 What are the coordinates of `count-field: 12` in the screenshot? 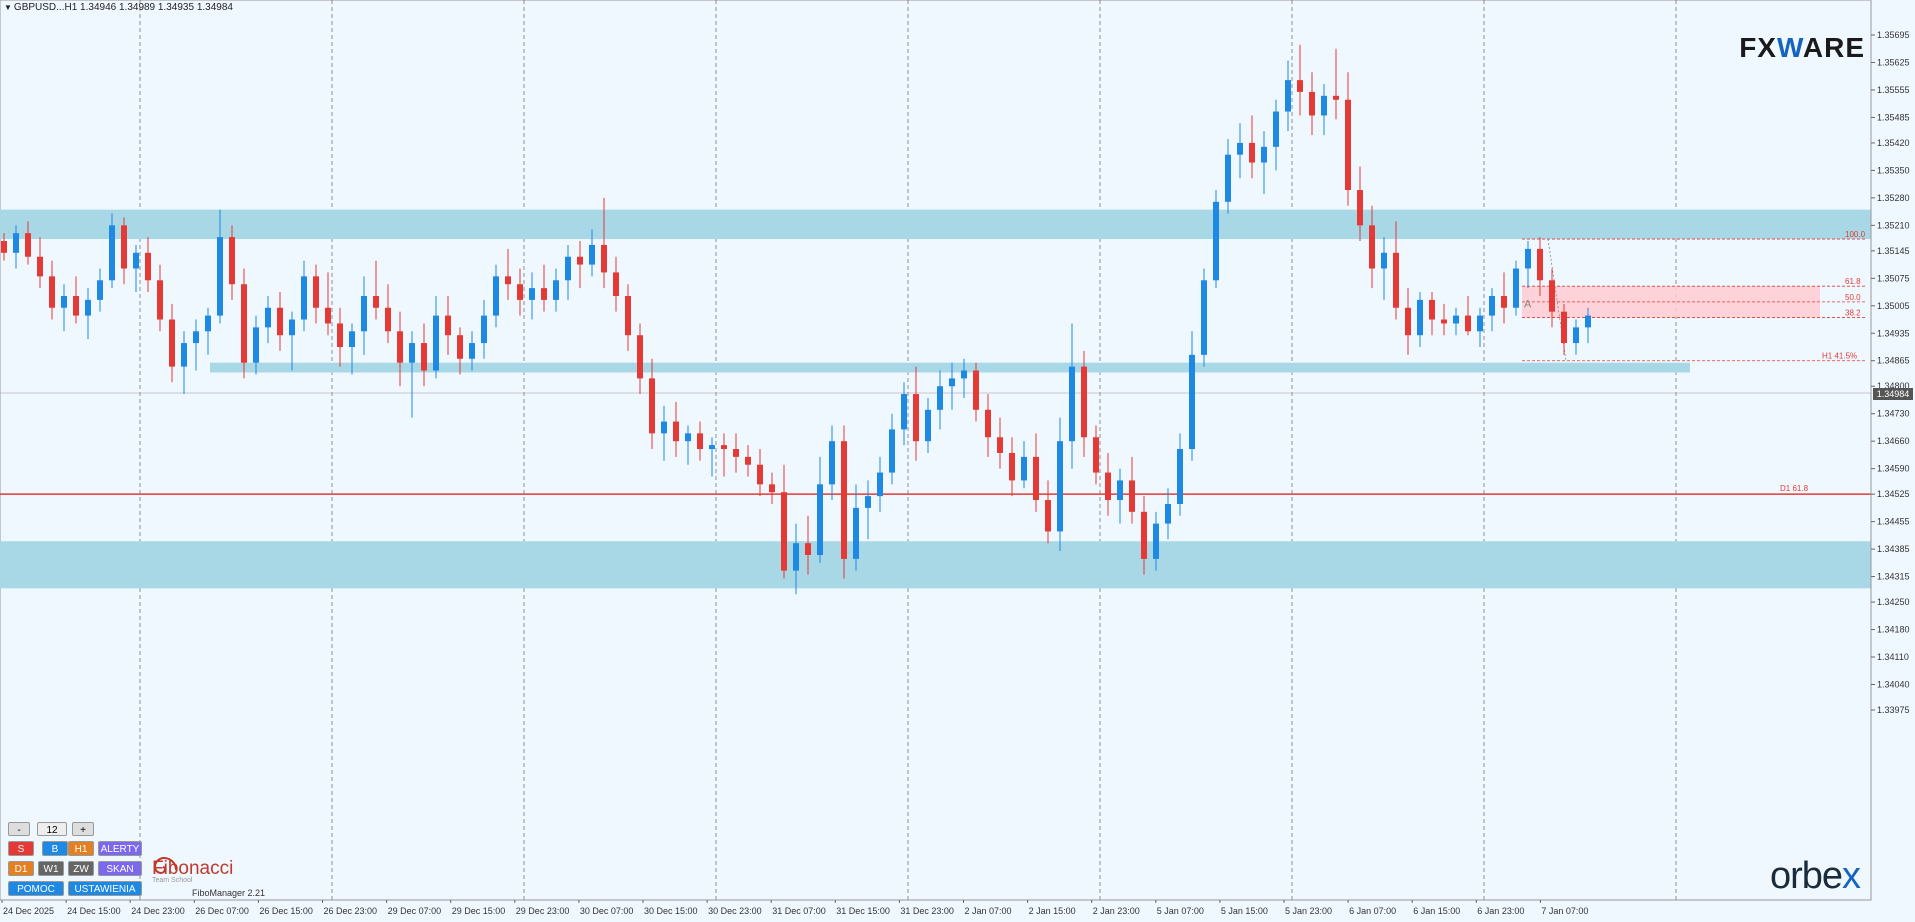 It's located at (52, 829).